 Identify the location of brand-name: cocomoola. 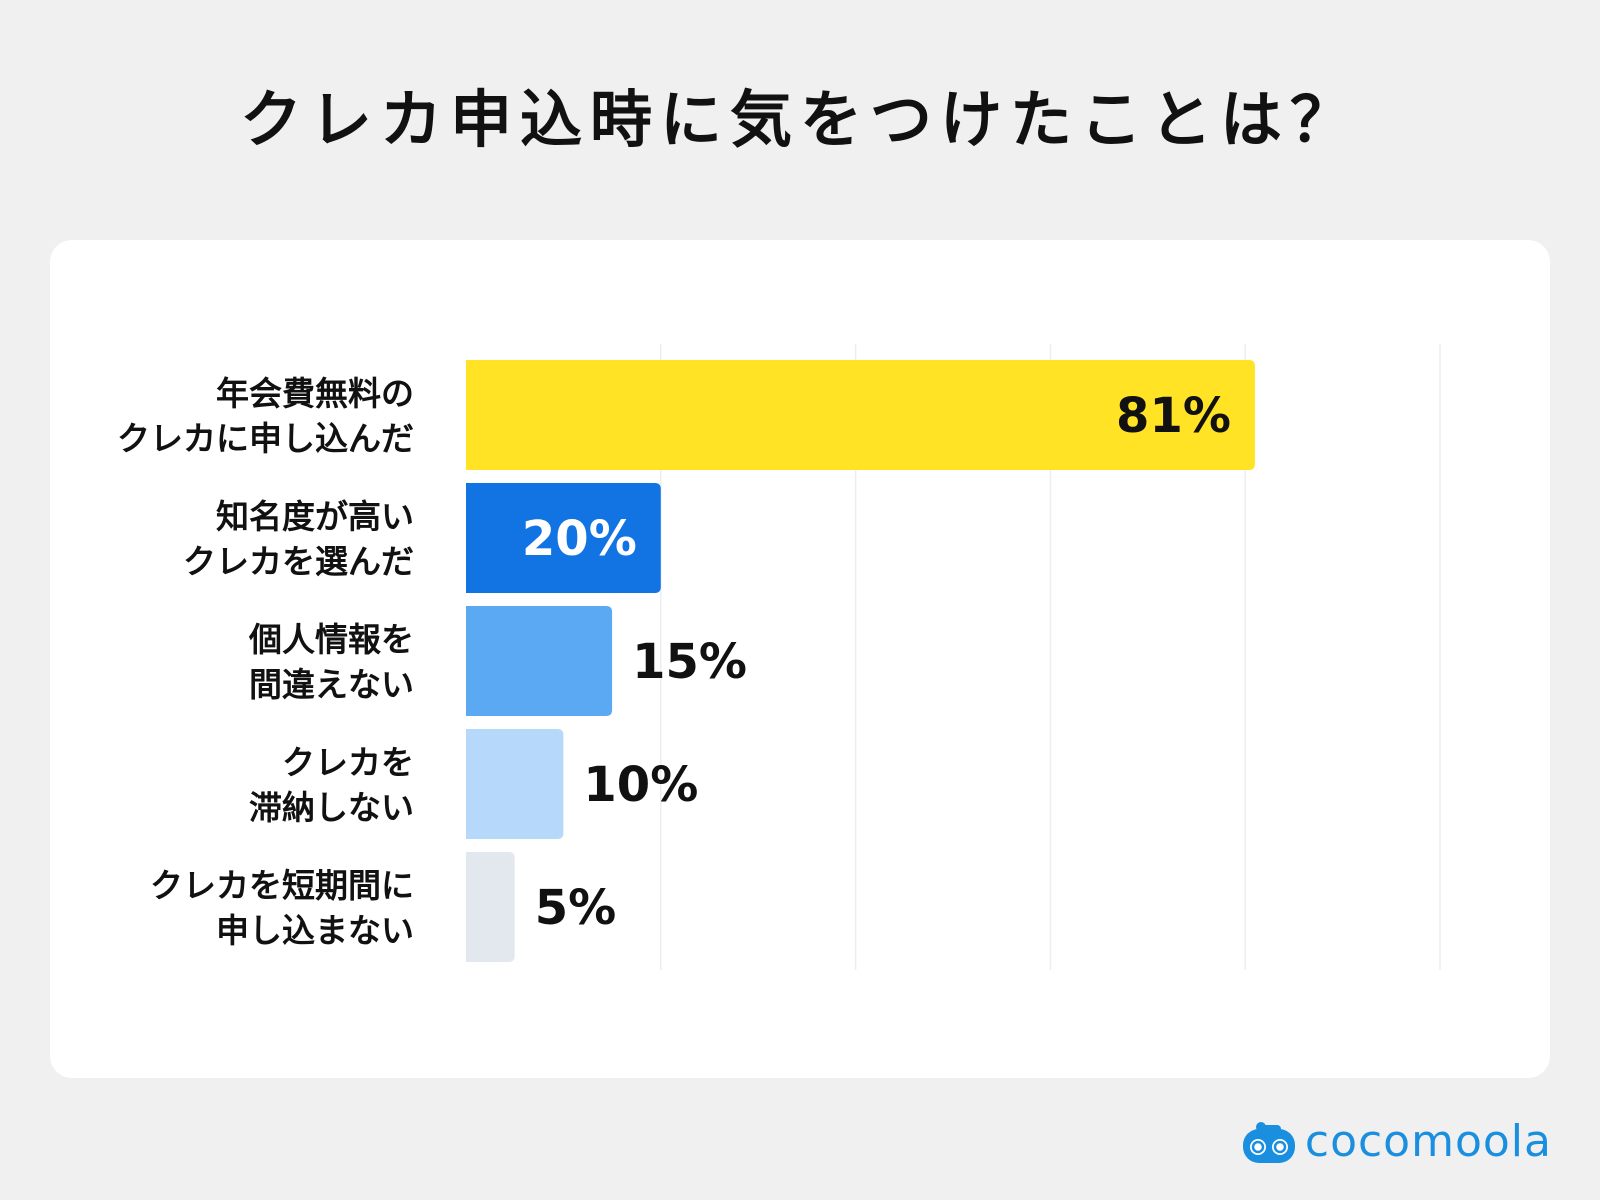
(1428, 1141).